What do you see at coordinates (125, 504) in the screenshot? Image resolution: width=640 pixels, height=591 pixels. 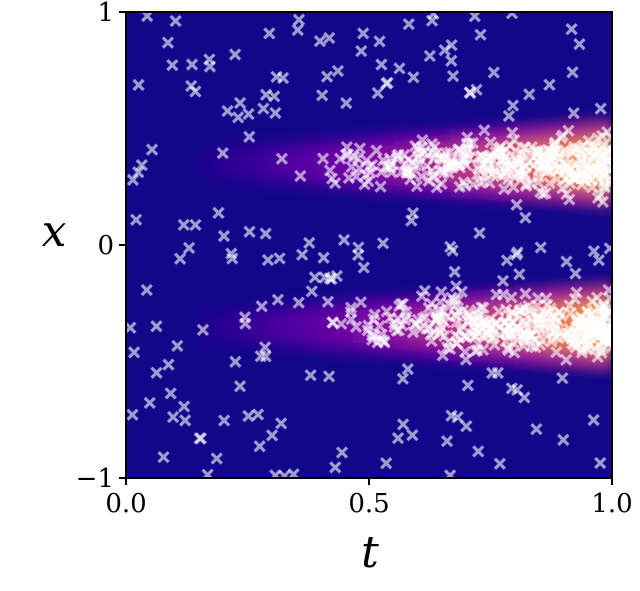 I see `x-tick-label: 0.0` at bounding box center [125, 504].